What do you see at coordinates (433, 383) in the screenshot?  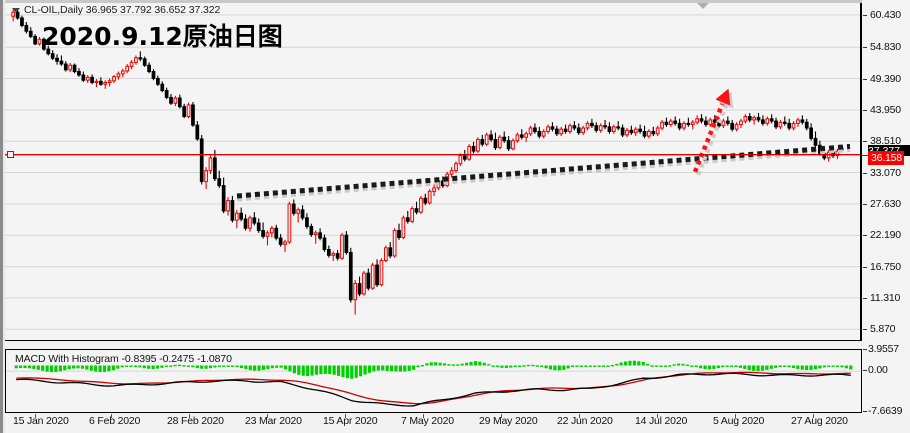 I see `macd-canvas` at bounding box center [433, 383].